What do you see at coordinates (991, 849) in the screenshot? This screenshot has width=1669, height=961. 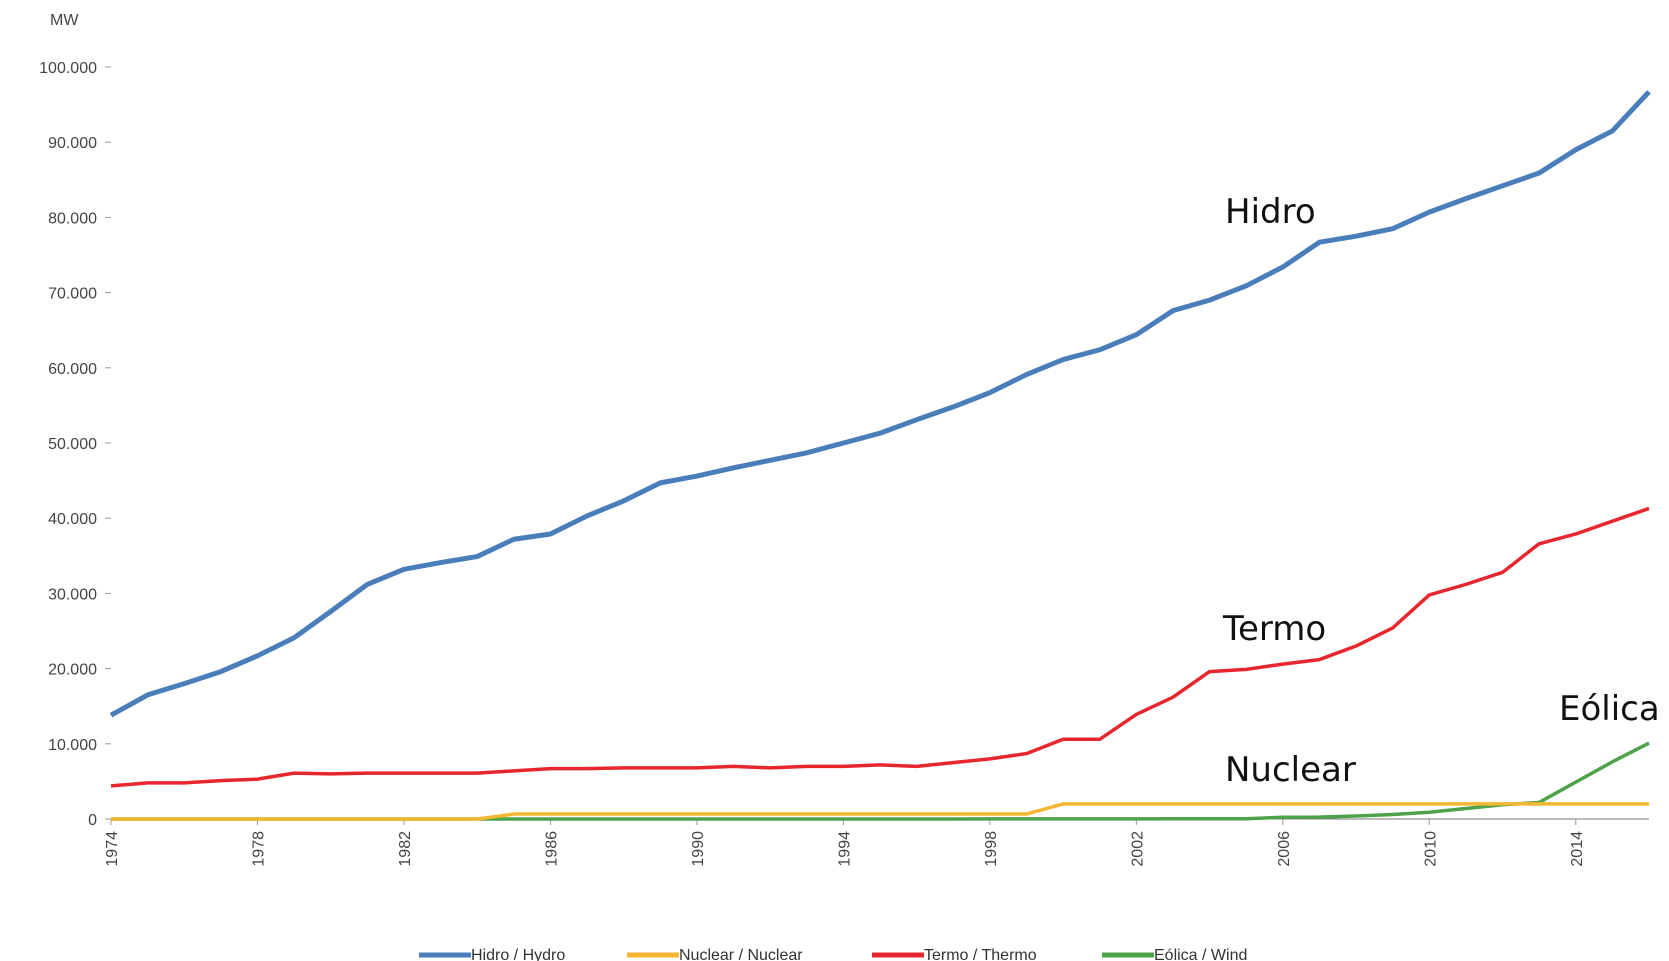 I see `x-tick-label: 1998` at bounding box center [991, 849].